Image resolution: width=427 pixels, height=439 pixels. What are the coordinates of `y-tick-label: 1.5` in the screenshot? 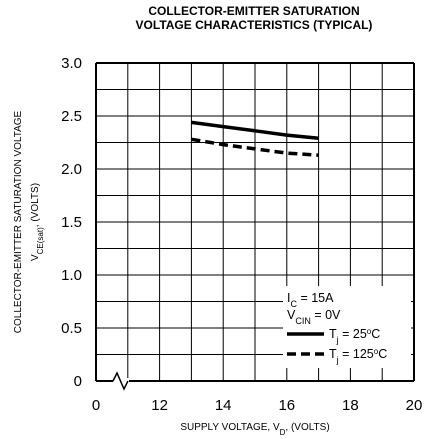 It's located at (71, 222).